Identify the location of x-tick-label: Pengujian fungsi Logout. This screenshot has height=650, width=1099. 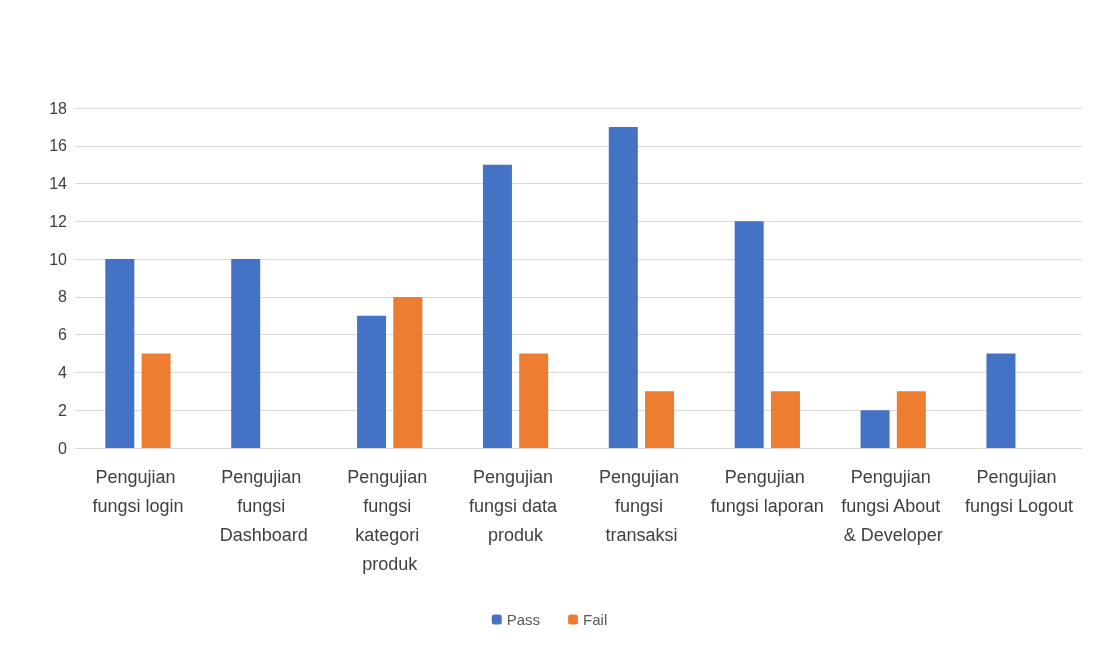
(1019, 491).